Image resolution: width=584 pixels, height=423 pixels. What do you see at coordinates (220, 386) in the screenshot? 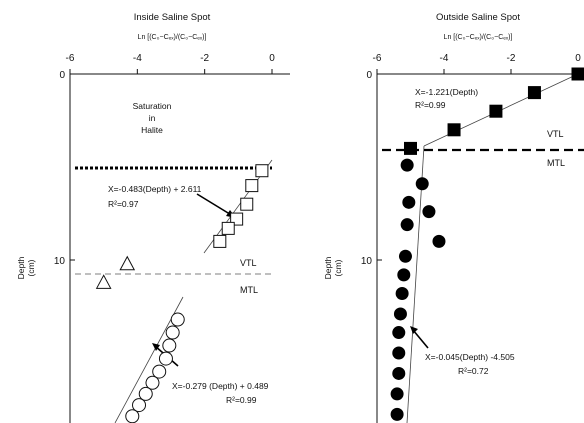
I see `fit-lower-label: X=-0.279 (Depth) + 0.489` at bounding box center [220, 386].